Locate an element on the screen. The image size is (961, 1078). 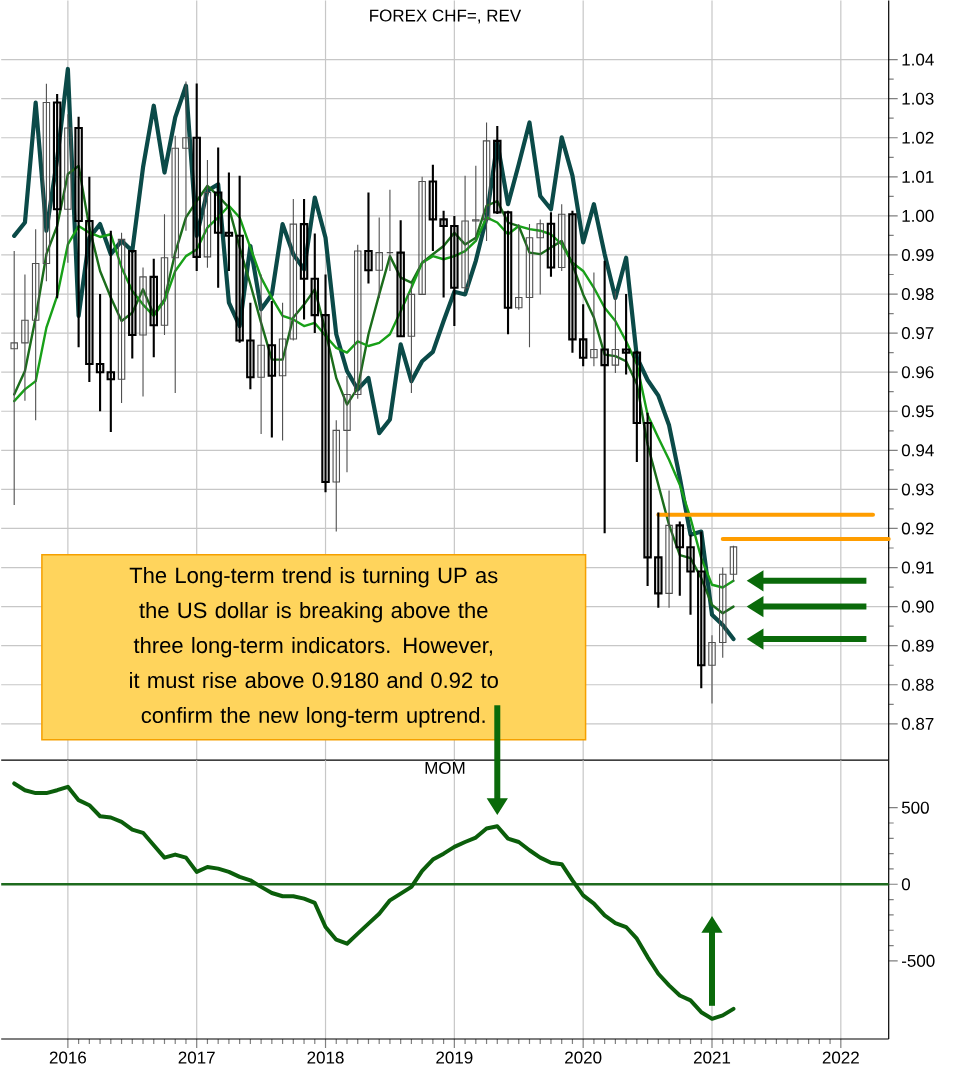
x-tick-label: 2022 is located at coordinates (841, 1057).